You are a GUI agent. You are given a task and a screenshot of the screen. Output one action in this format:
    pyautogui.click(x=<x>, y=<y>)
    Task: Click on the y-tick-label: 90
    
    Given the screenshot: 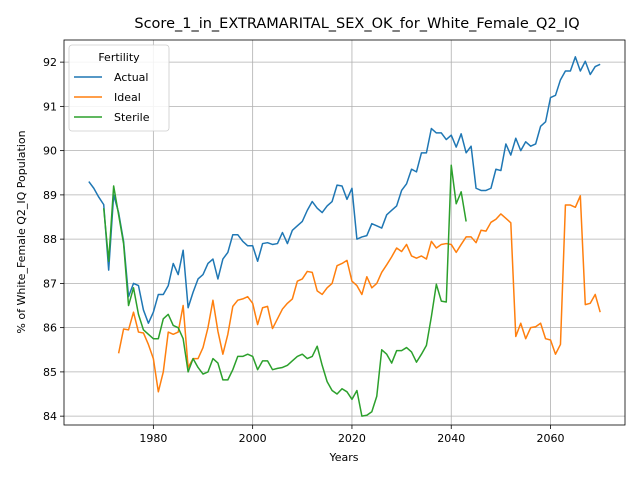 What is the action you would take?
    pyautogui.click(x=50, y=151)
    